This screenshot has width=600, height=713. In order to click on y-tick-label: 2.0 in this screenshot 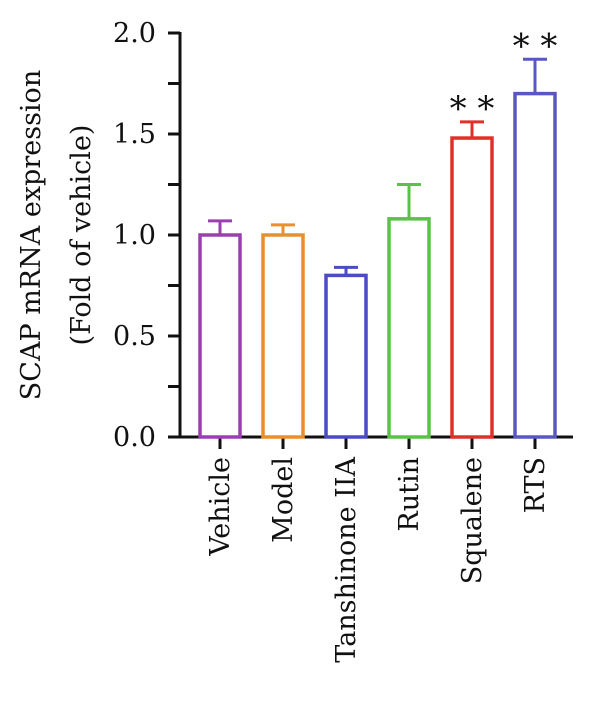, I will do `click(134, 33)`.